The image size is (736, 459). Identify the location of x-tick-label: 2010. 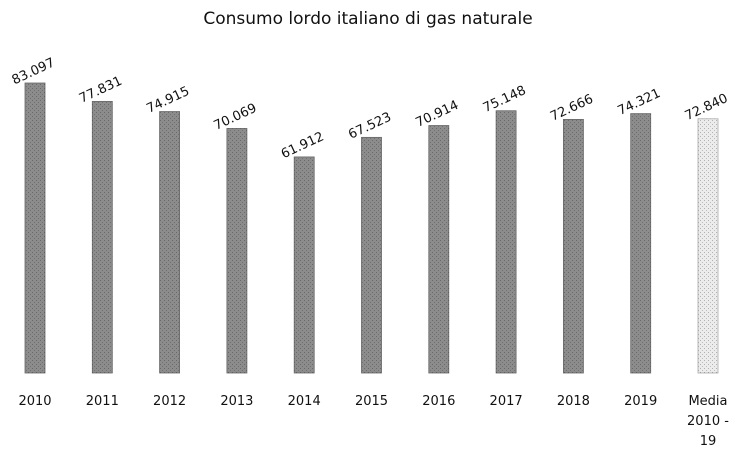
(35, 401).